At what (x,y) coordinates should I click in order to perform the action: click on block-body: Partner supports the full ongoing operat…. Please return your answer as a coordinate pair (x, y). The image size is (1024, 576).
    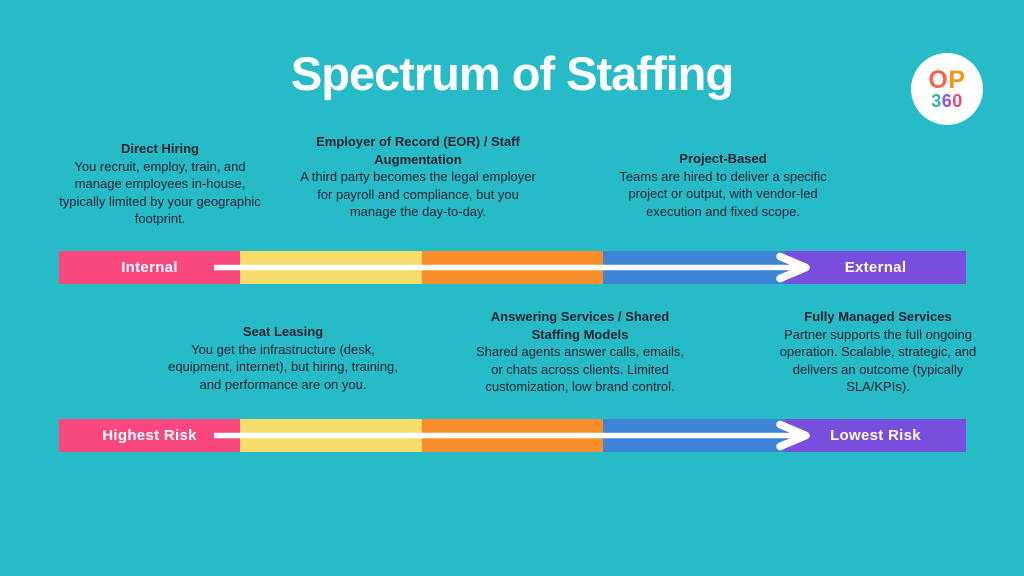
    Looking at the image, I should click on (878, 360).